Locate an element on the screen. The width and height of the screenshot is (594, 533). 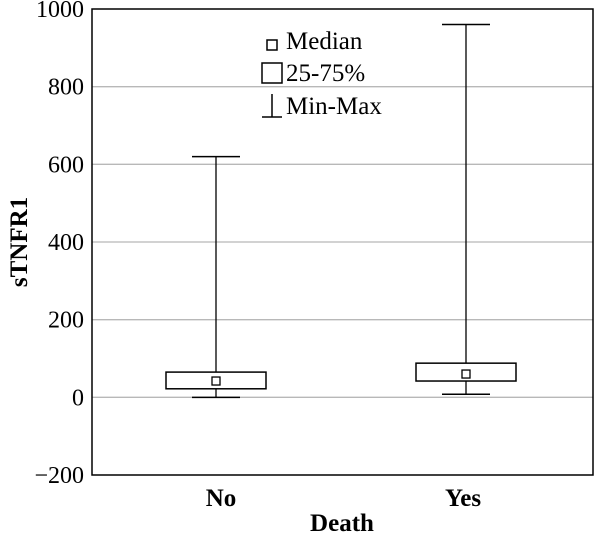
y-tick-label: 600 is located at coordinates (66, 165).